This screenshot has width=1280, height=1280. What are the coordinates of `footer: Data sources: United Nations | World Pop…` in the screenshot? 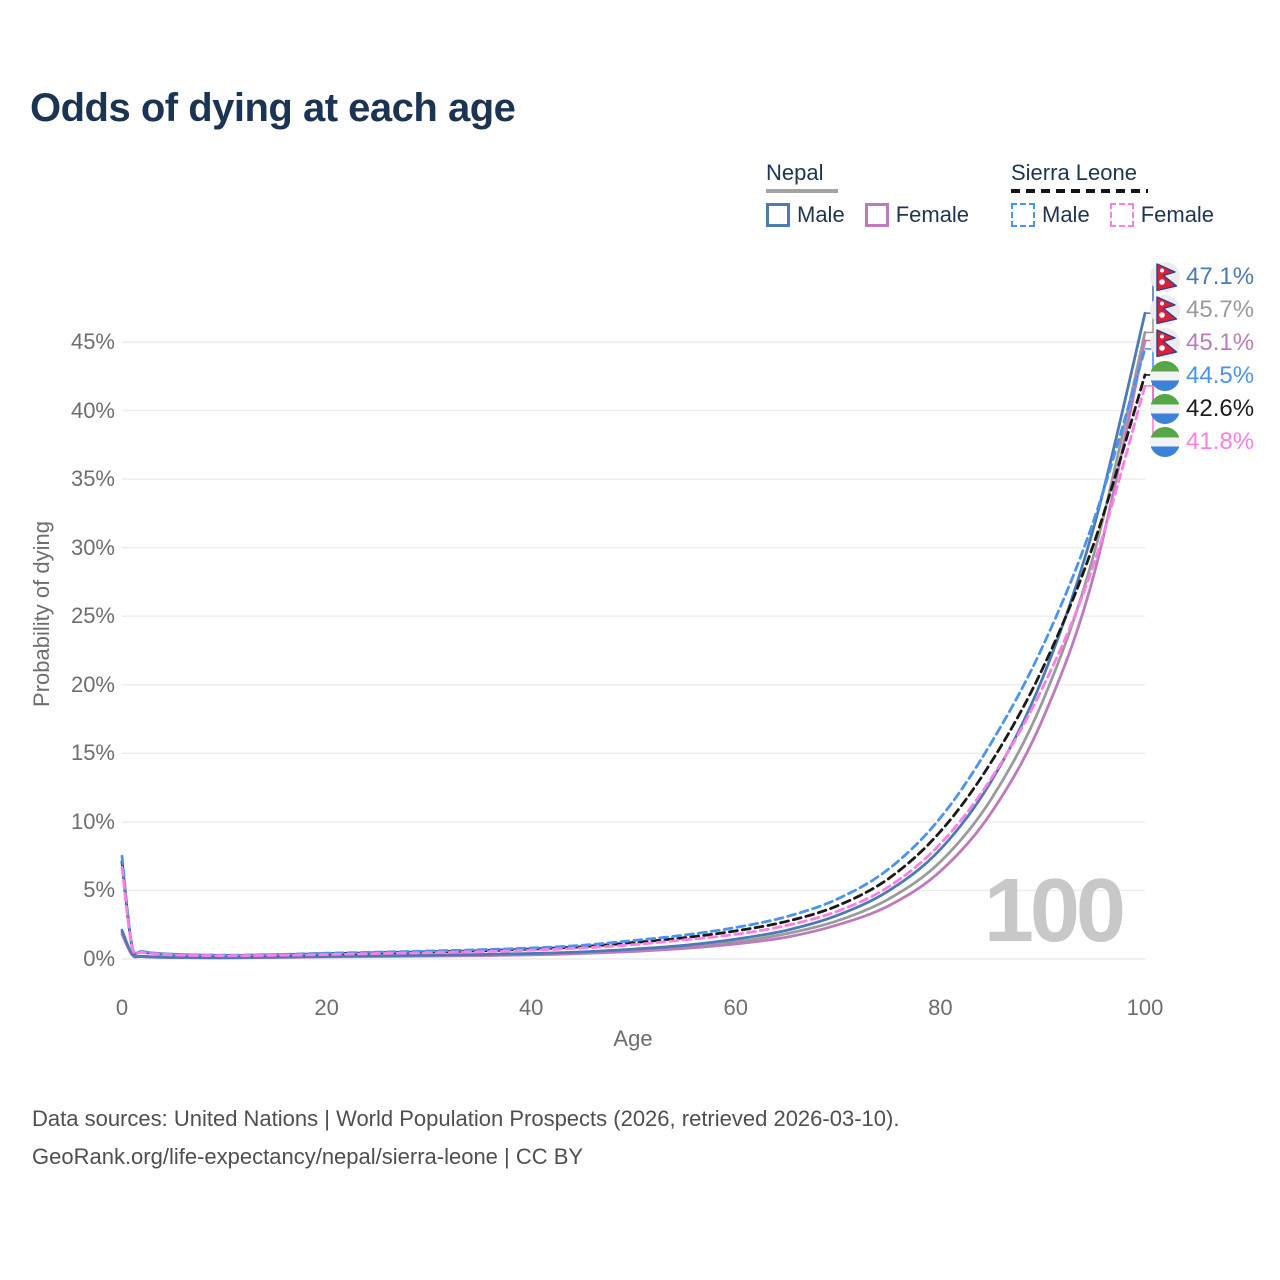 It's located at (465, 1138).